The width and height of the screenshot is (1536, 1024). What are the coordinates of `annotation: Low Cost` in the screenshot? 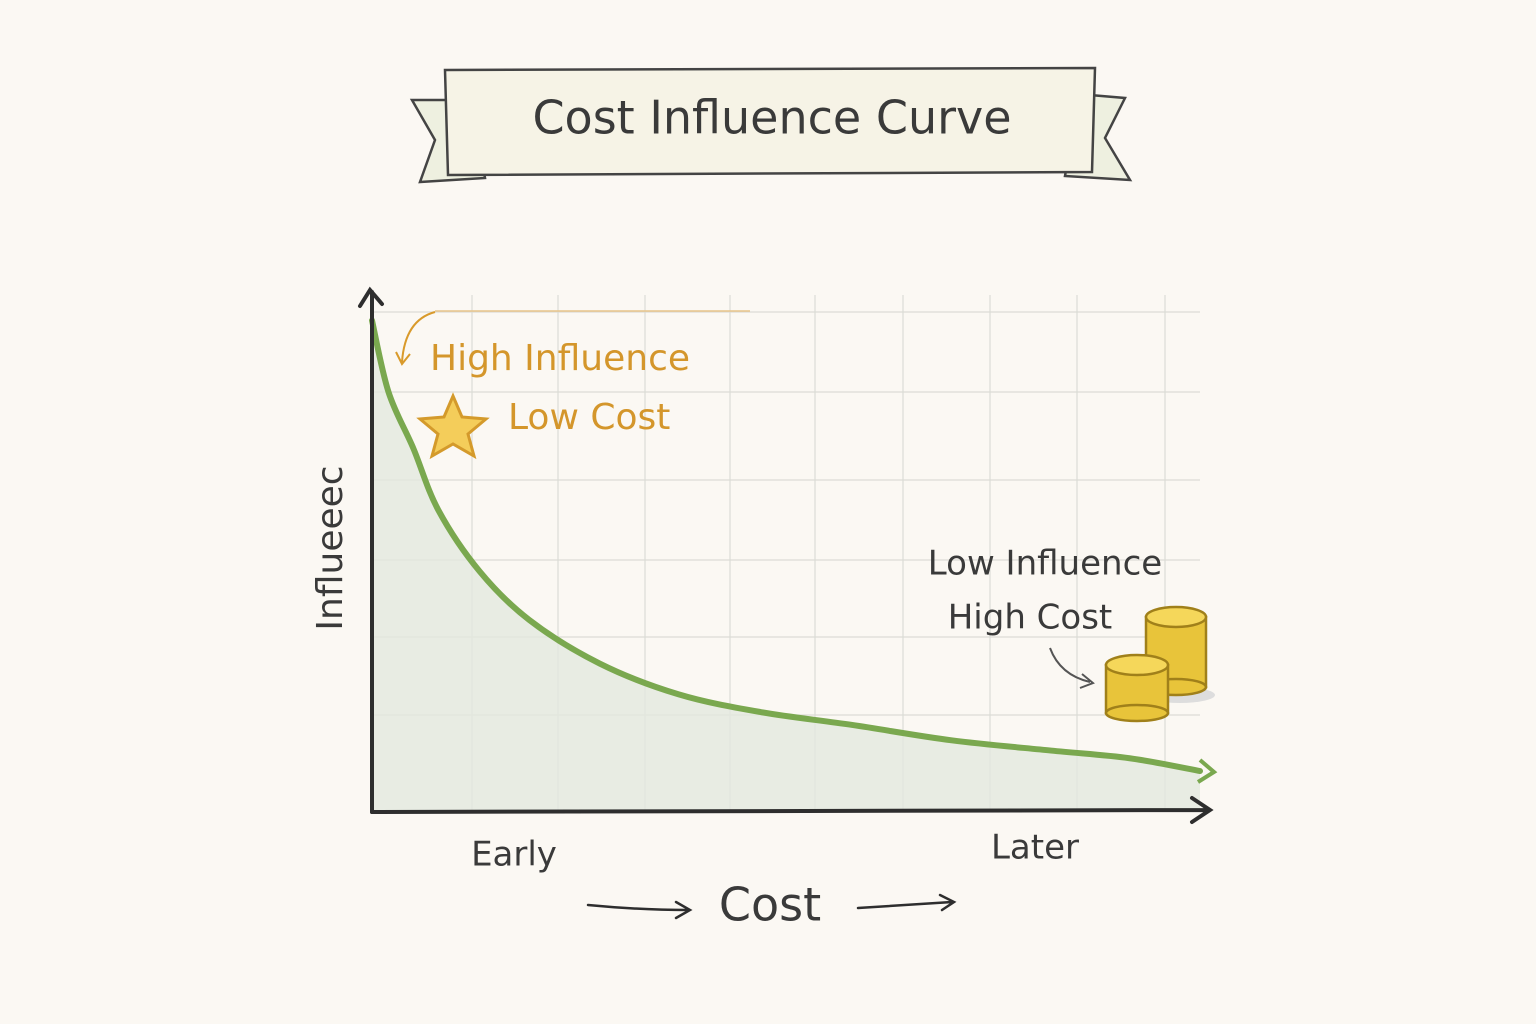 It's located at (589, 417).